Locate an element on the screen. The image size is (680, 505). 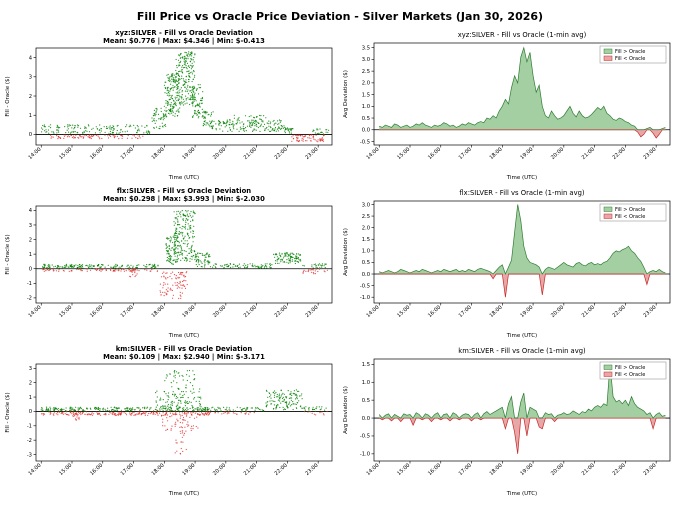
y-axis: -3 -2 -1 0 1 2 3 is located at coordinates (31, 412).